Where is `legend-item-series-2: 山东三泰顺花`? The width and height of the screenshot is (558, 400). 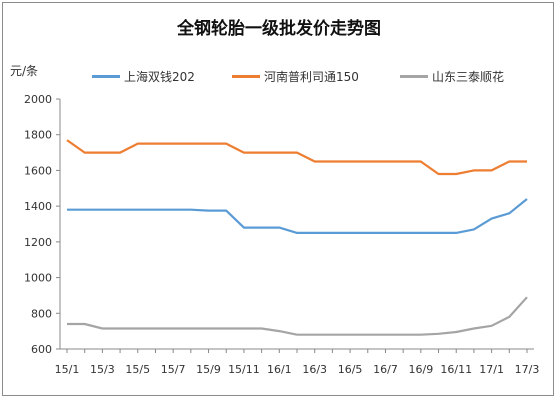
legend-item-series-2: 山东三泰顺花 is located at coordinates (452, 76).